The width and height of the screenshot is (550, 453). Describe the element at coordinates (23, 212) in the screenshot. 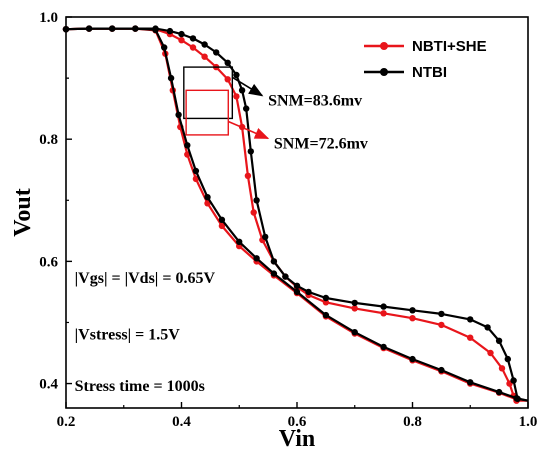

I see `y-axis-title: Vout` at that location.